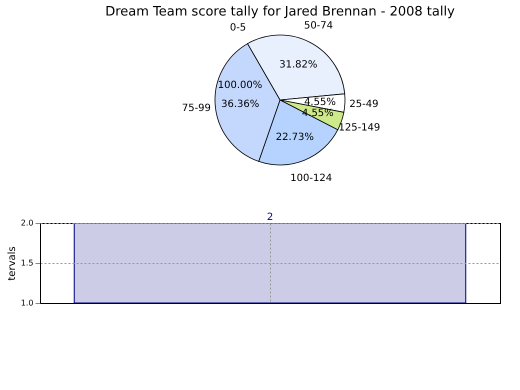 The height and width of the screenshot is (390, 520). I want to click on text: 100.00%, so click(240, 85).